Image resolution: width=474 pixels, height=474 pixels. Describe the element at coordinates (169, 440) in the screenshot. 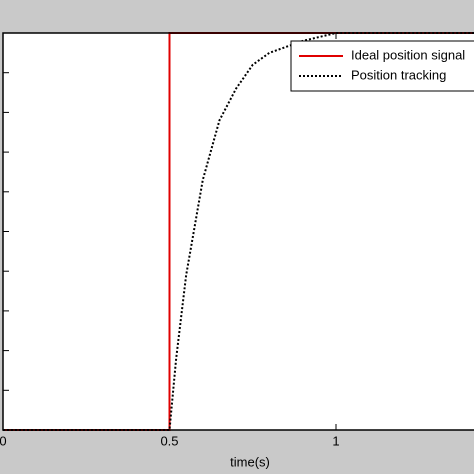

I see `x-tick-label: 0.5` at that location.